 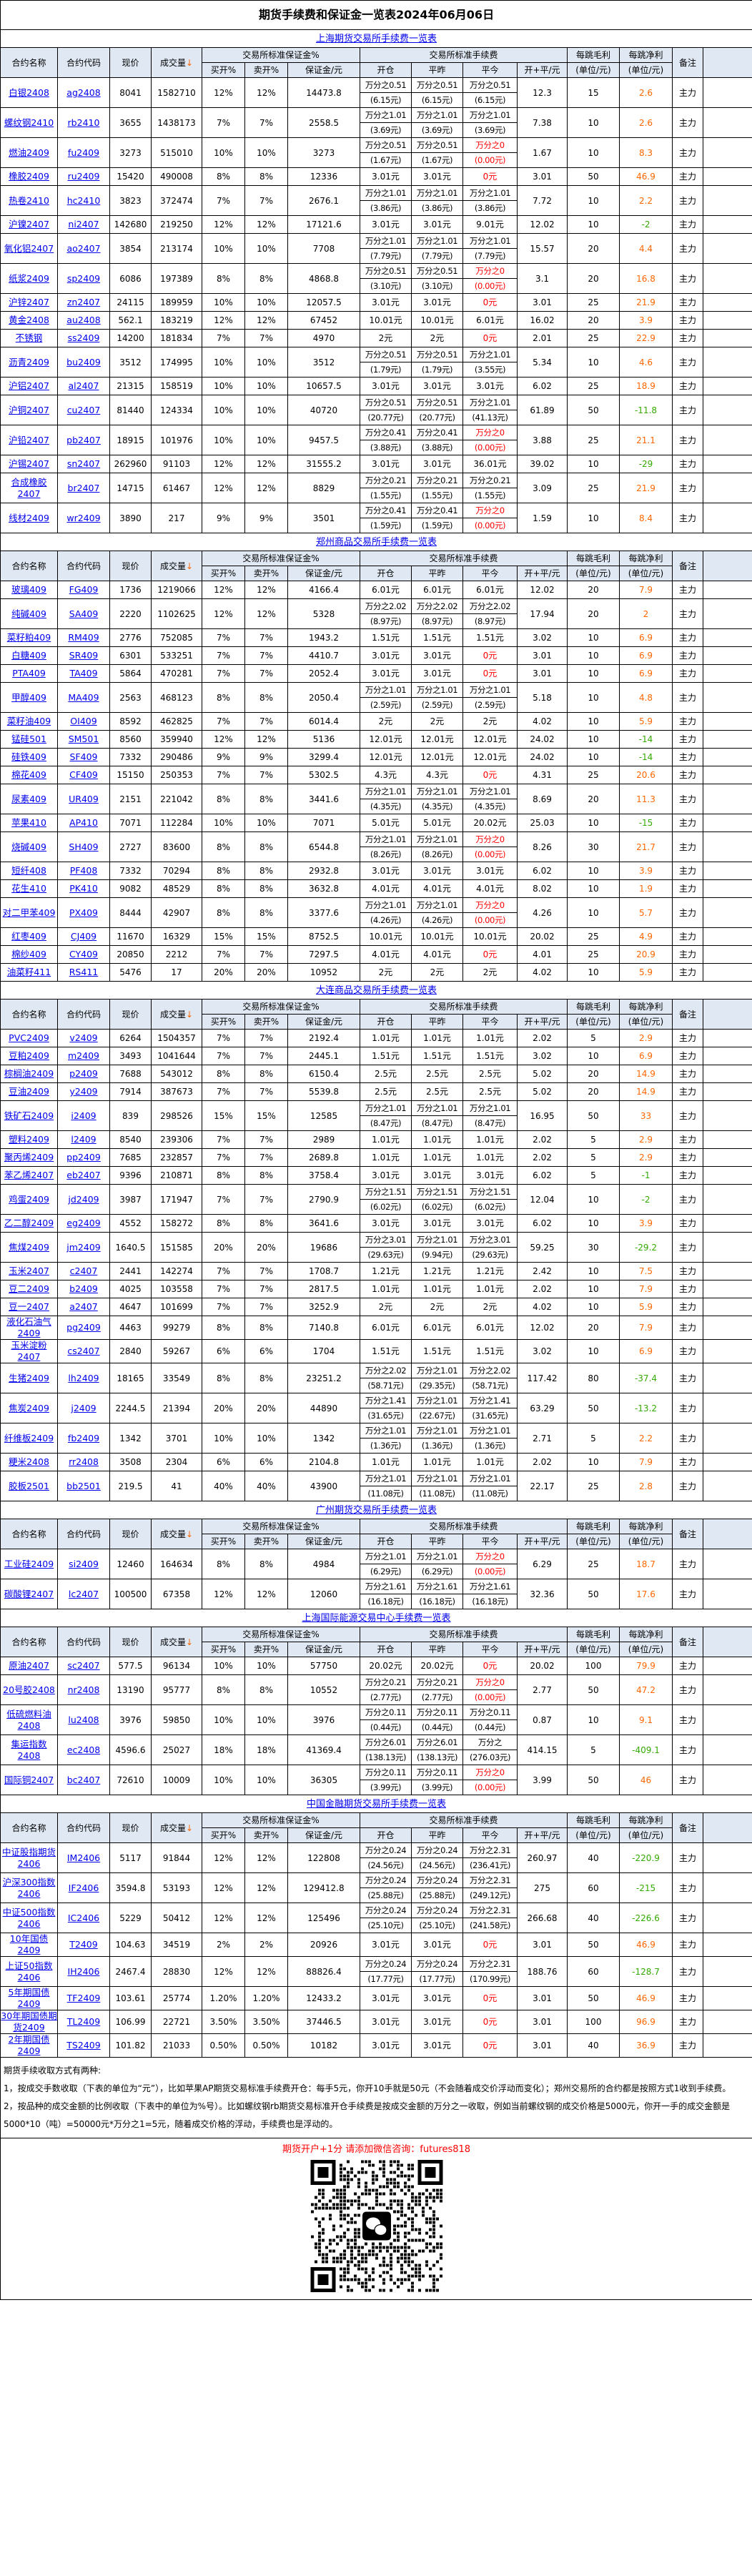 I want to click on contract-code-link: RS411, so click(x=84, y=972).